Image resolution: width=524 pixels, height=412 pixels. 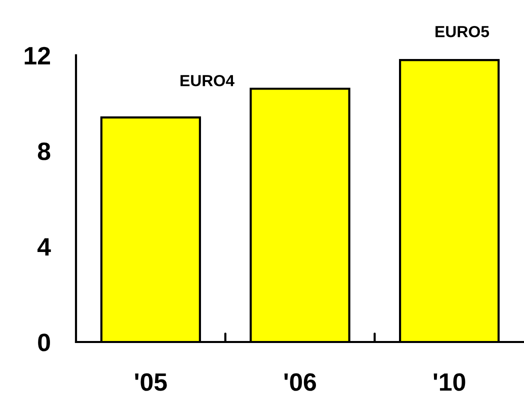 What do you see at coordinates (151, 382) in the screenshot?
I see `x-tick-label: '05` at bounding box center [151, 382].